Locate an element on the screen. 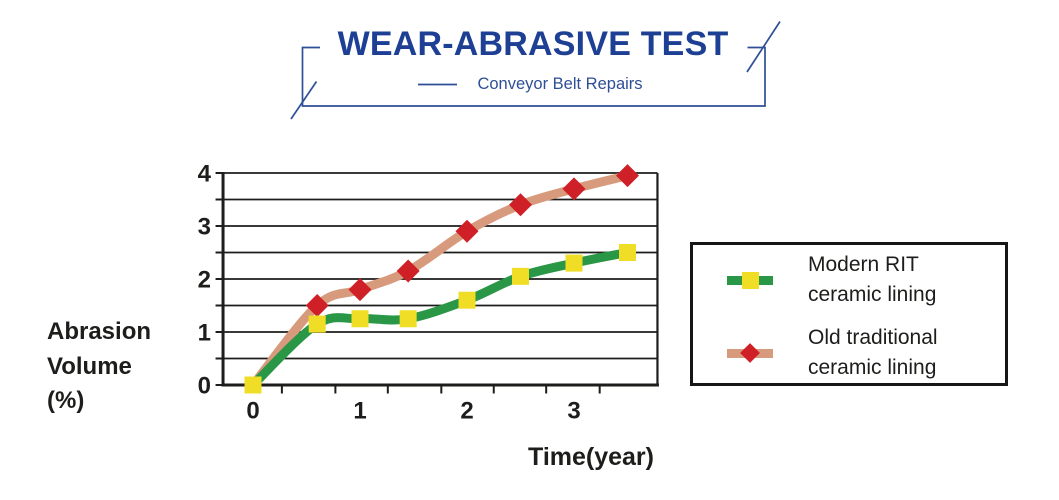 This screenshot has width=1059, height=500. legend-item-modern: Modern RIT ceramic lining is located at coordinates (849, 281).